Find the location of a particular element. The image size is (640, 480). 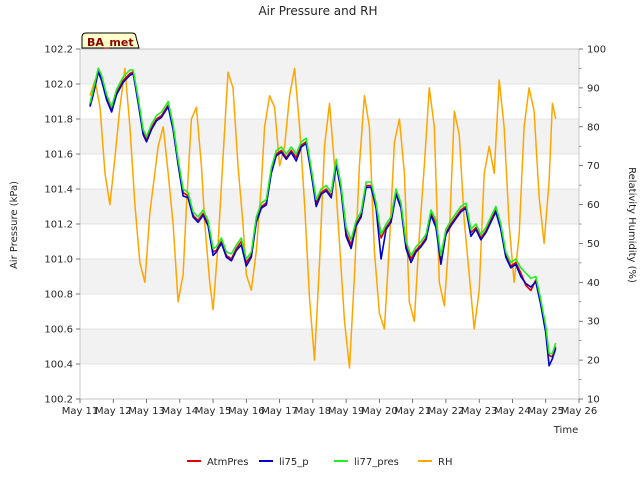

y-tick-label: 100.2 is located at coordinates (58, 400).